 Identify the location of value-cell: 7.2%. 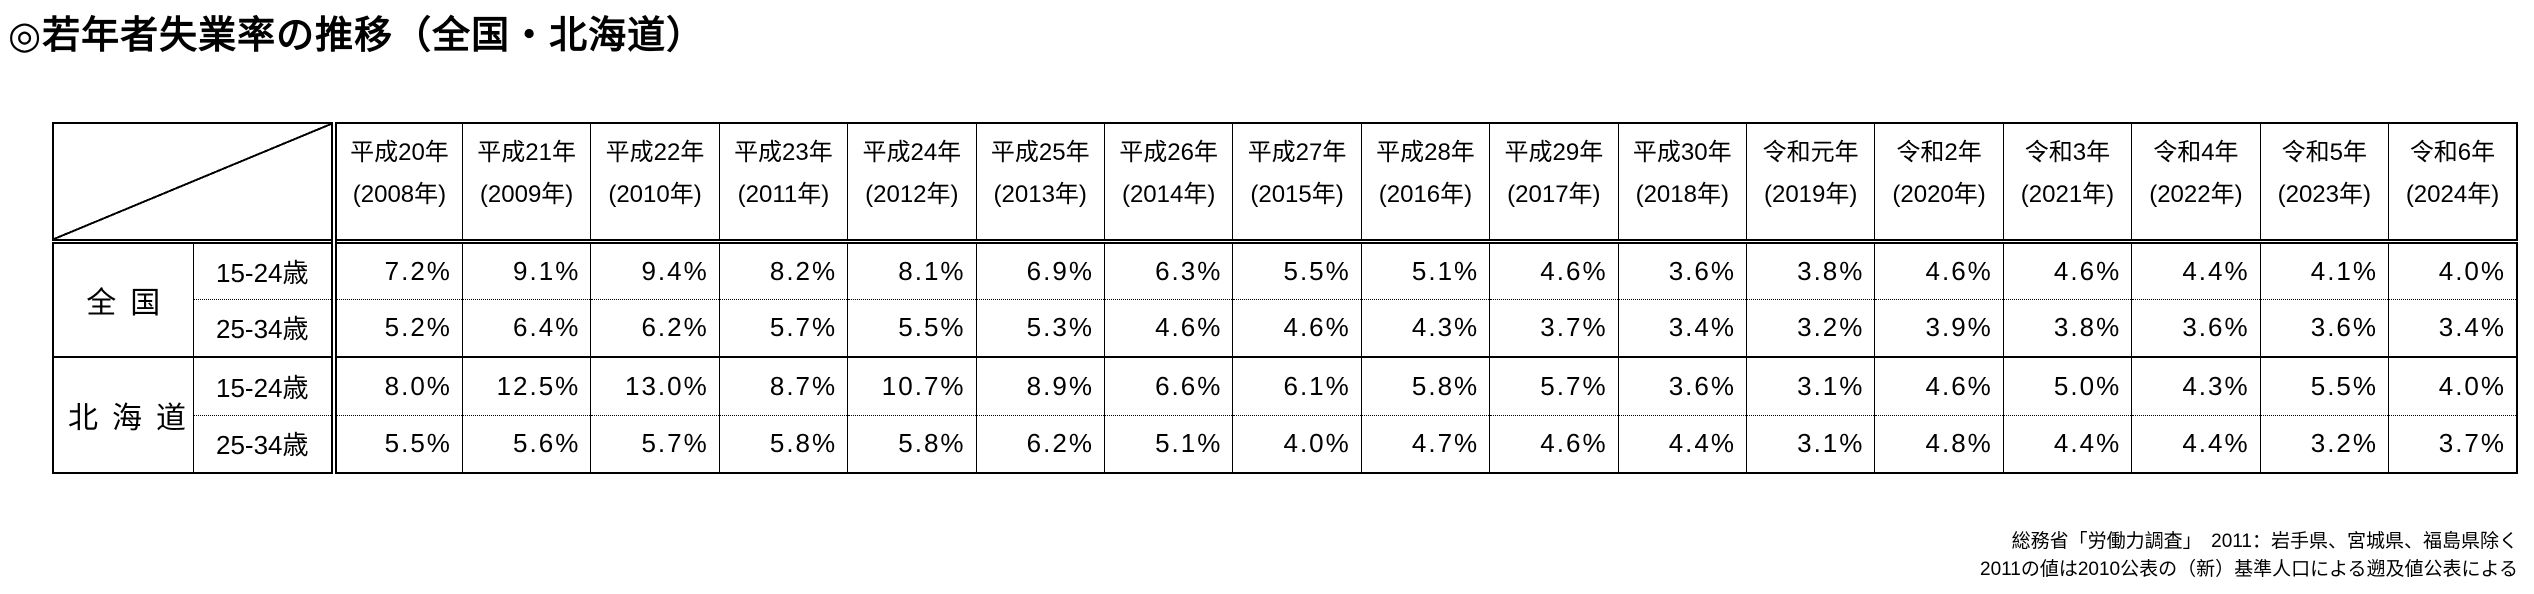
(396, 270).